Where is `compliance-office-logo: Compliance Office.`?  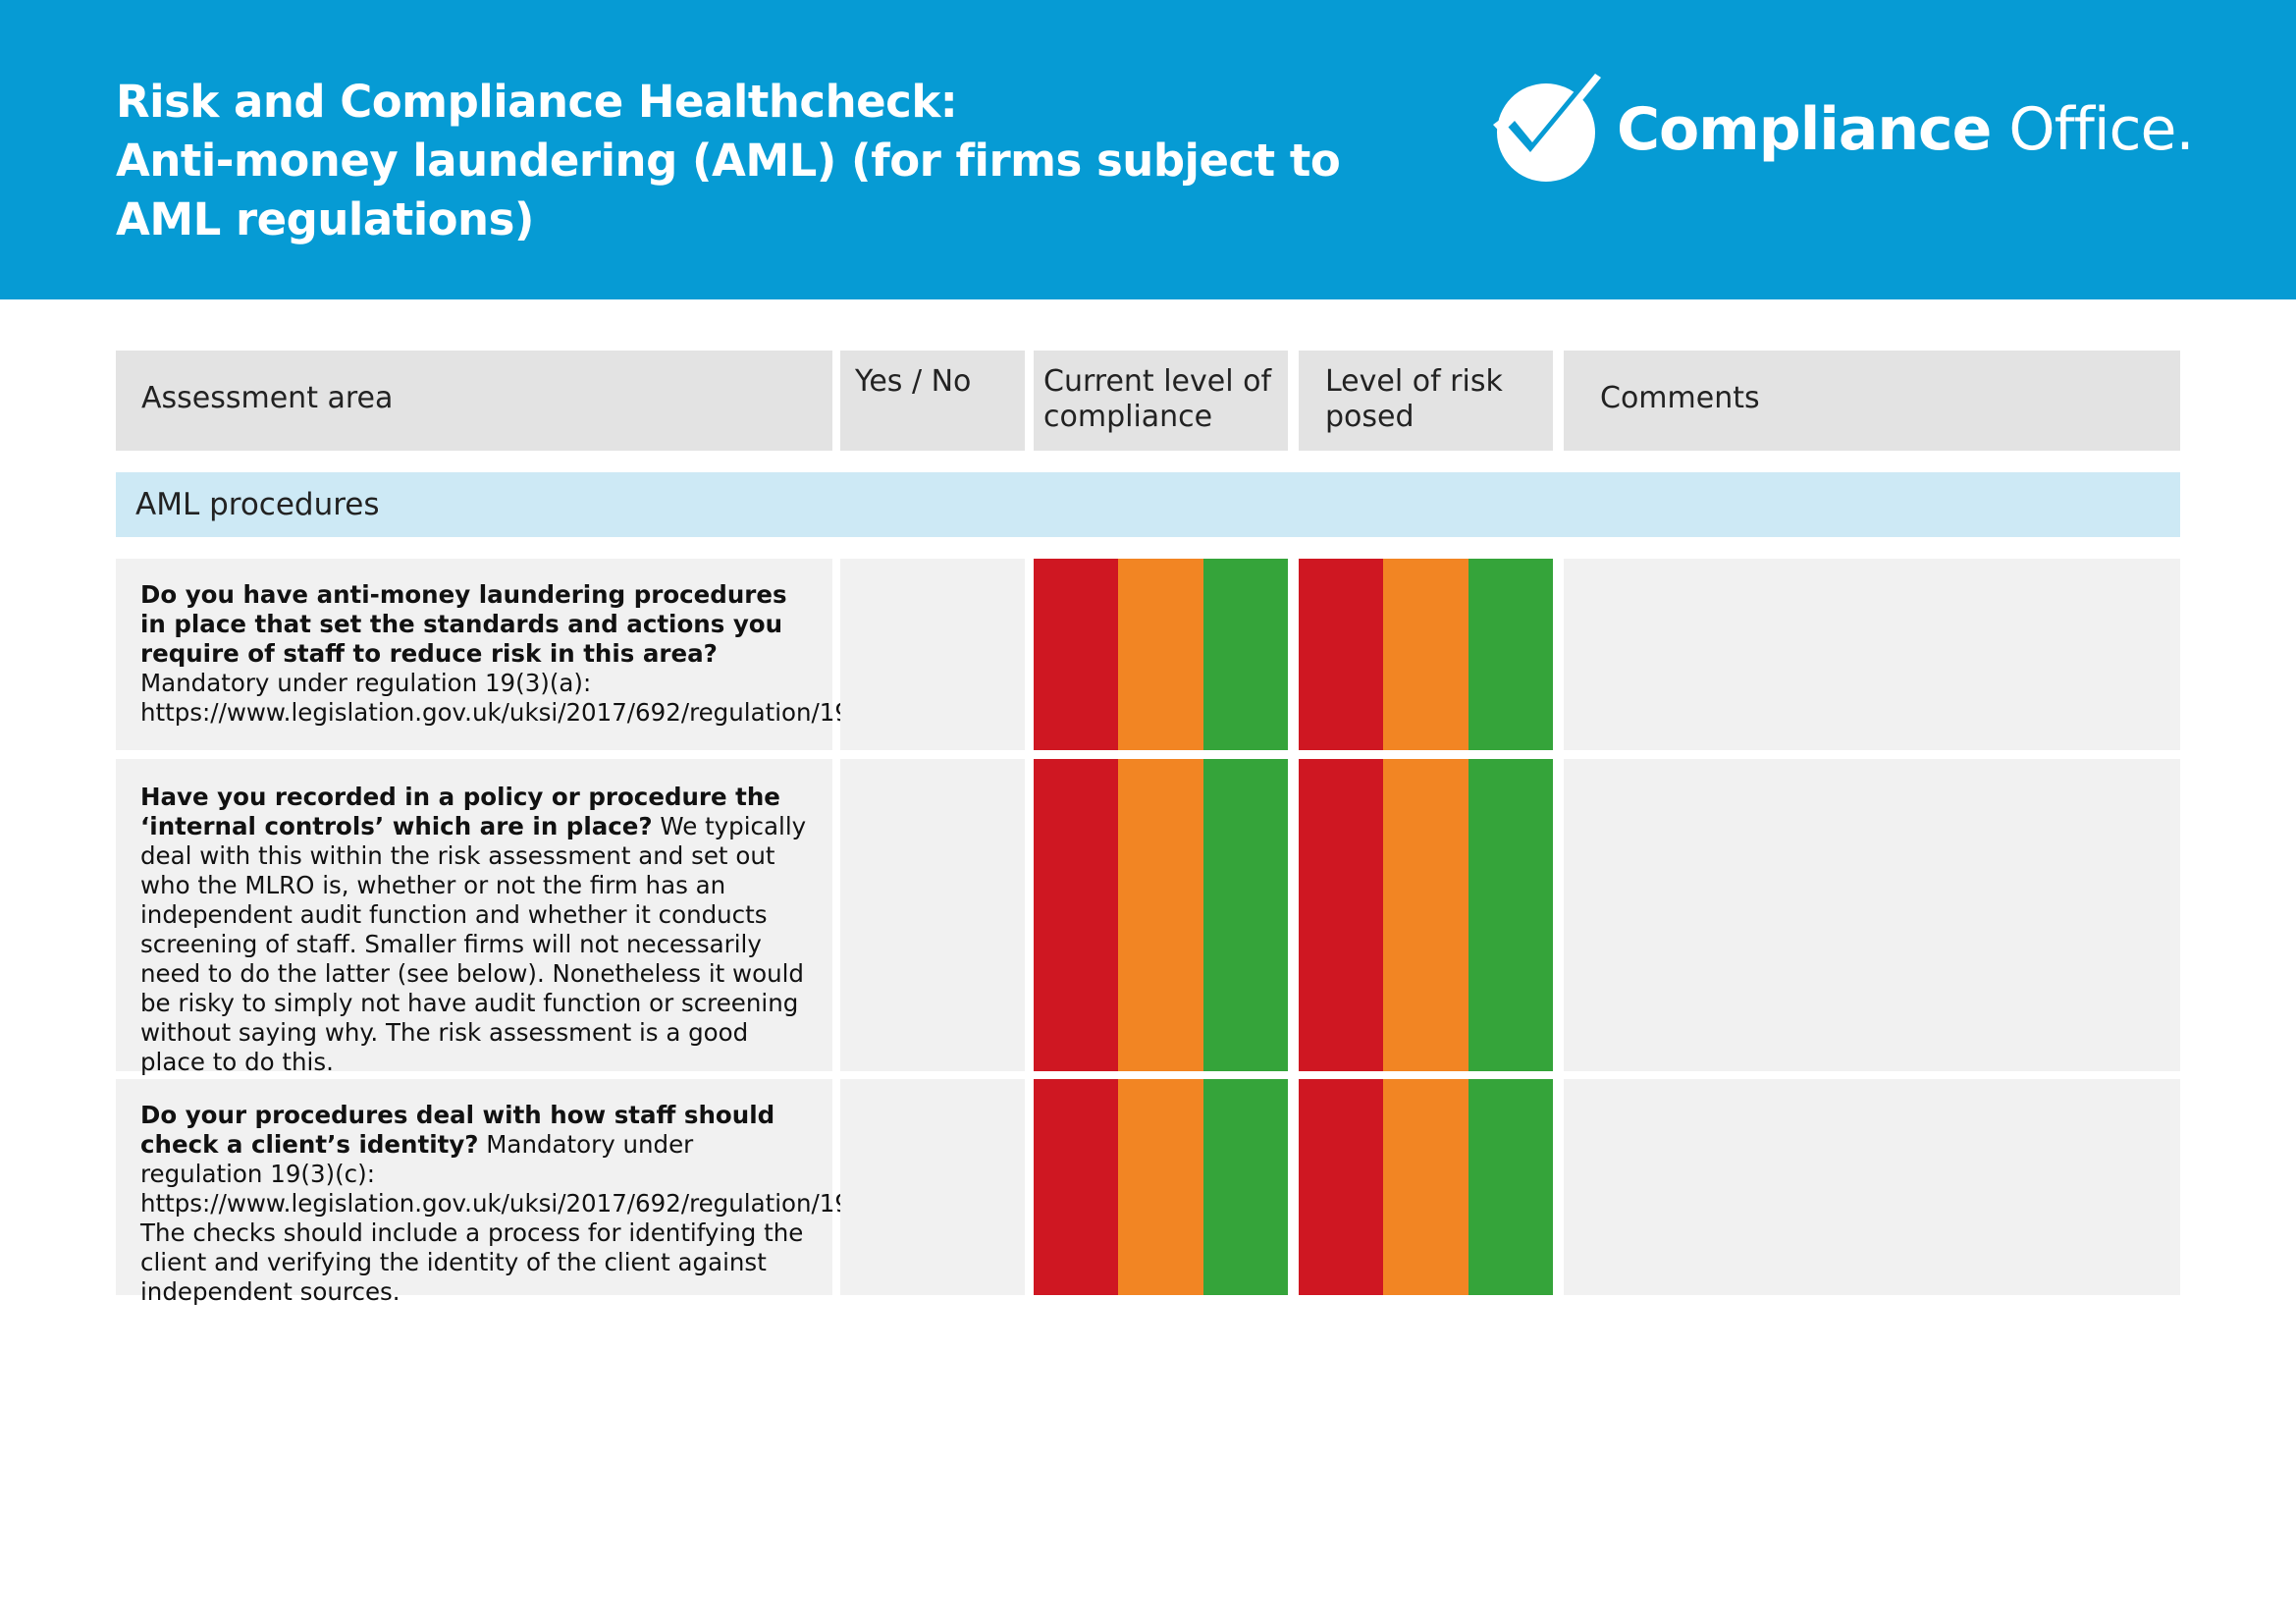
compliance-office-logo: Compliance Office. is located at coordinates (1841, 130).